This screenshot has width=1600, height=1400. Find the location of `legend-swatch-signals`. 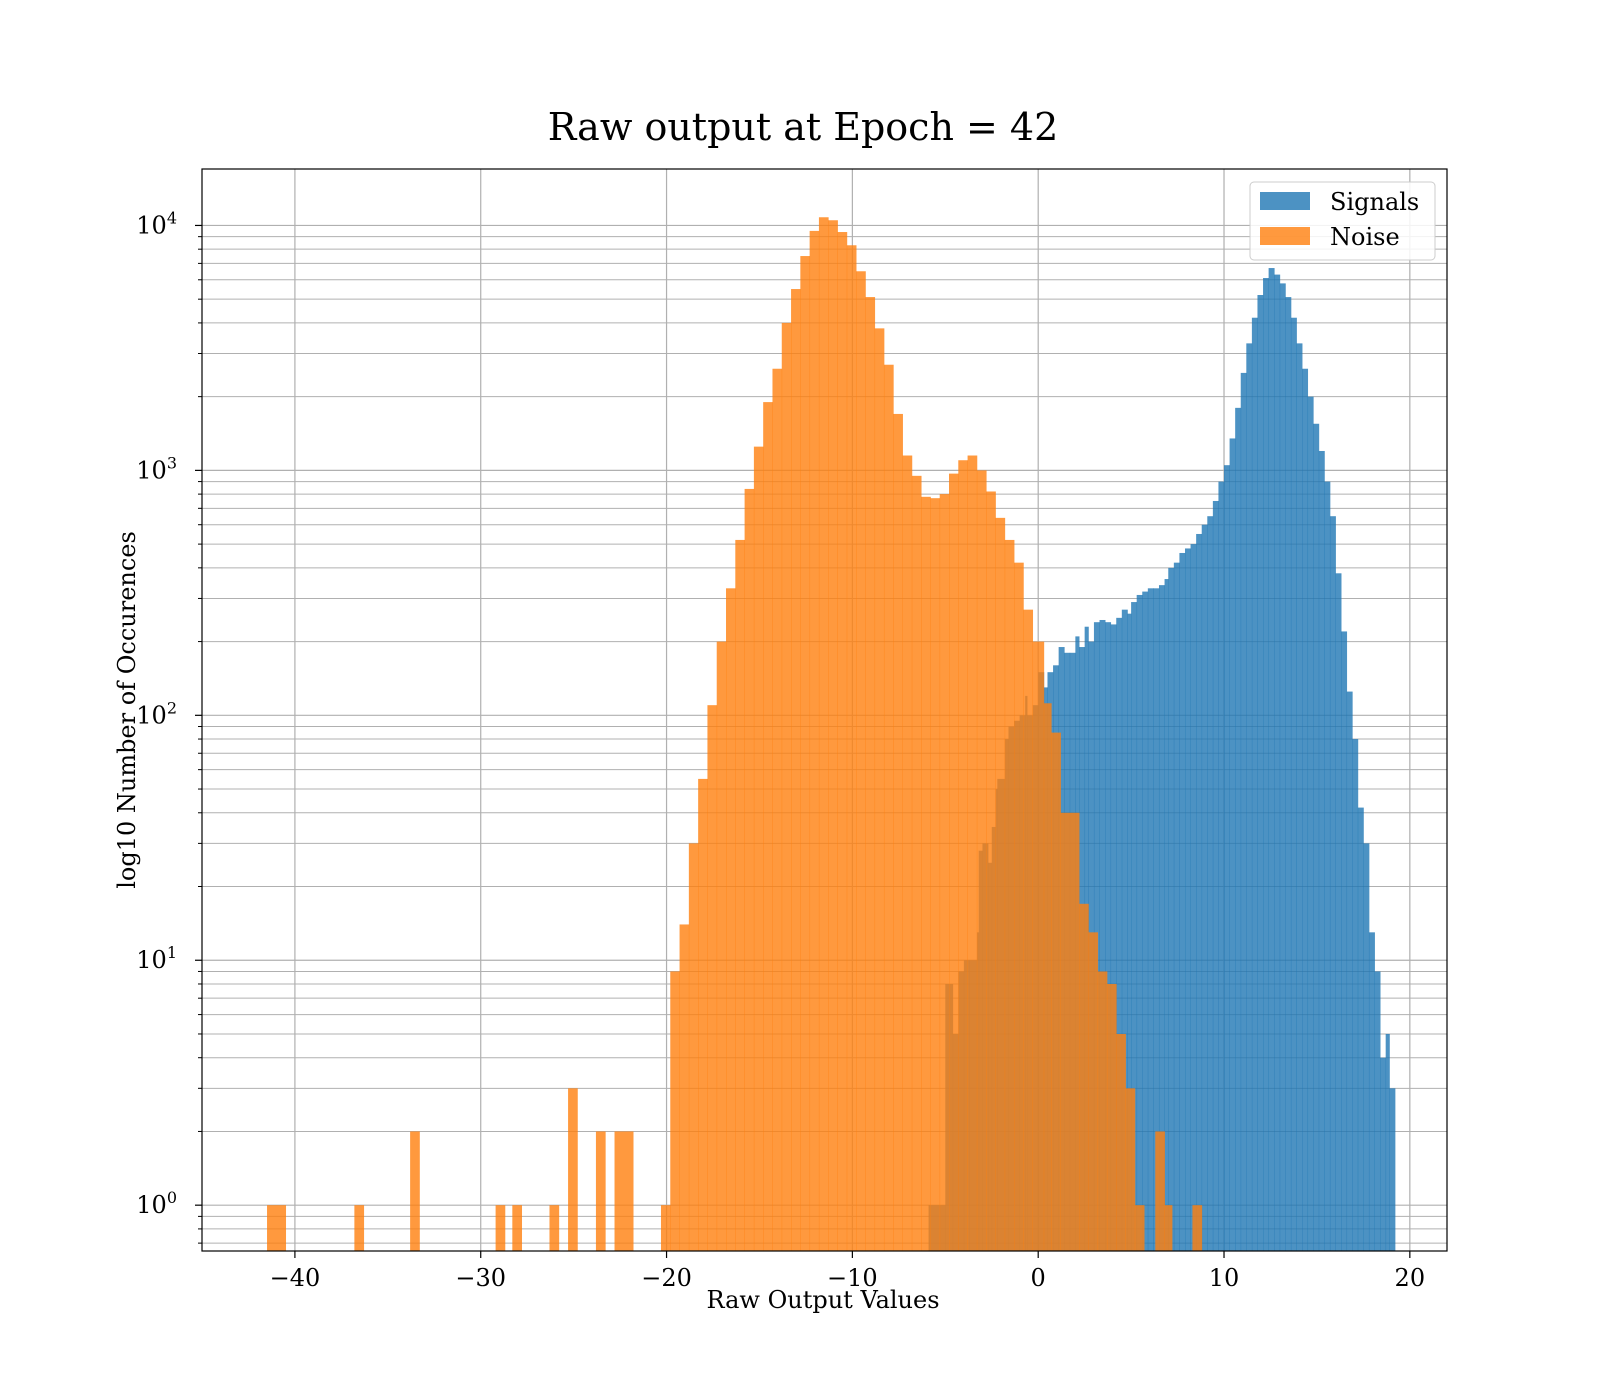

legend-swatch-signals is located at coordinates (1285, 201).